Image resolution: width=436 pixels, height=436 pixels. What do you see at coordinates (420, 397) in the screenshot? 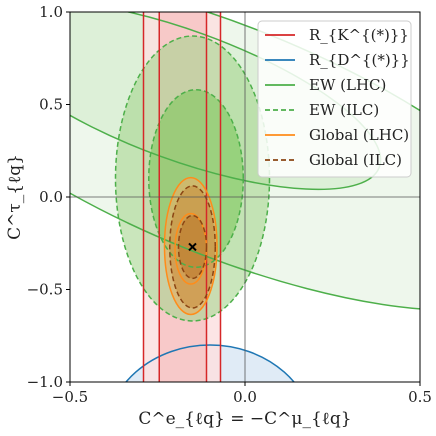
I see `x-tick-label: 0.5` at bounding box center [420, 397].